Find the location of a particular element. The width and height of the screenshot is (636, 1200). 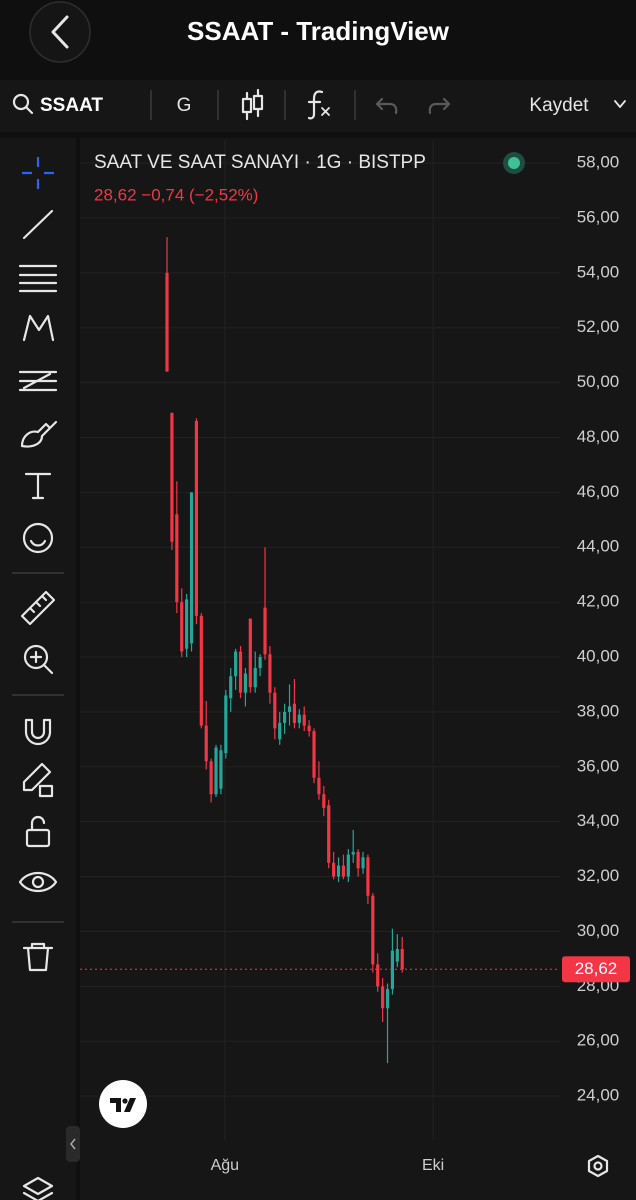

delete-tool is located at coordinates (38, 957).